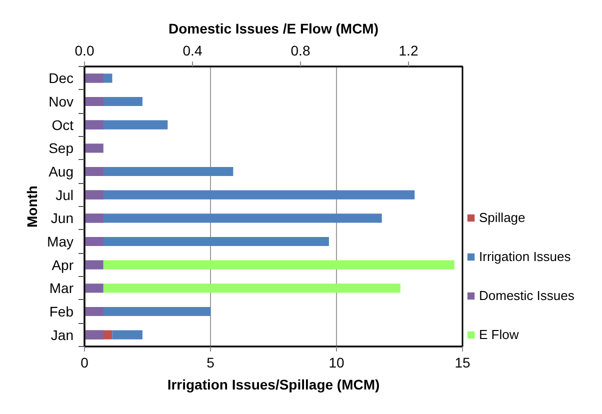 The width and height of the screenshot is (602, 414). What do you see at coordinates (61, 312) in the screenshot?
I see `y-tick-label: Feb` at bounding box center [61, 312].